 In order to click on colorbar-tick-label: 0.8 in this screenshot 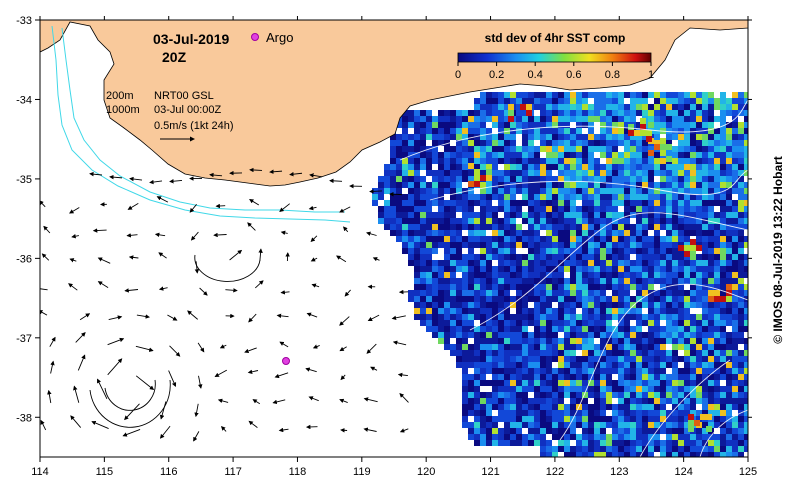, I will do `click(612, 75)`.